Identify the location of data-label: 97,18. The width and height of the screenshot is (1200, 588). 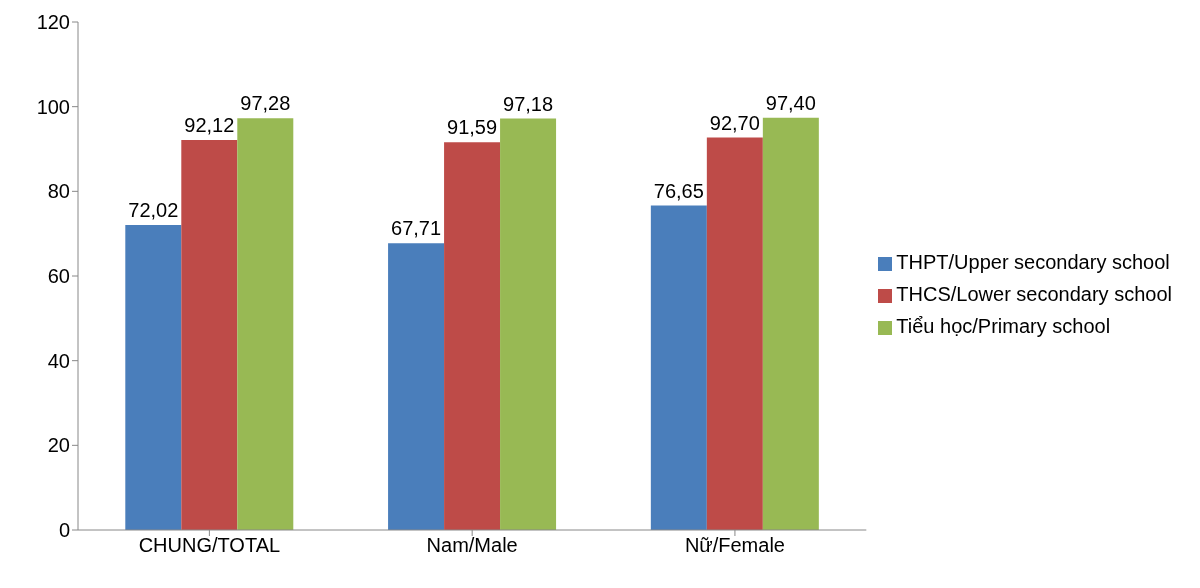
(528, 103).